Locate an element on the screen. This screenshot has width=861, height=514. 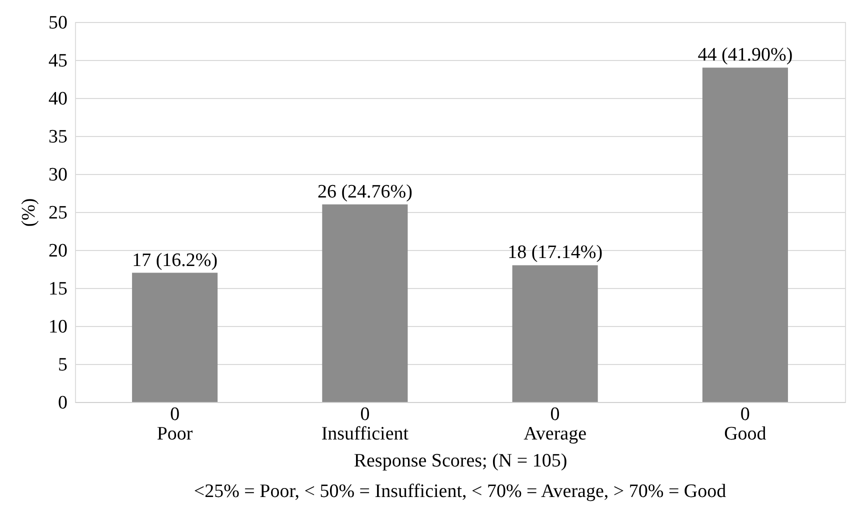
y-tick-label: 10 is located at coordinates (58, 327).